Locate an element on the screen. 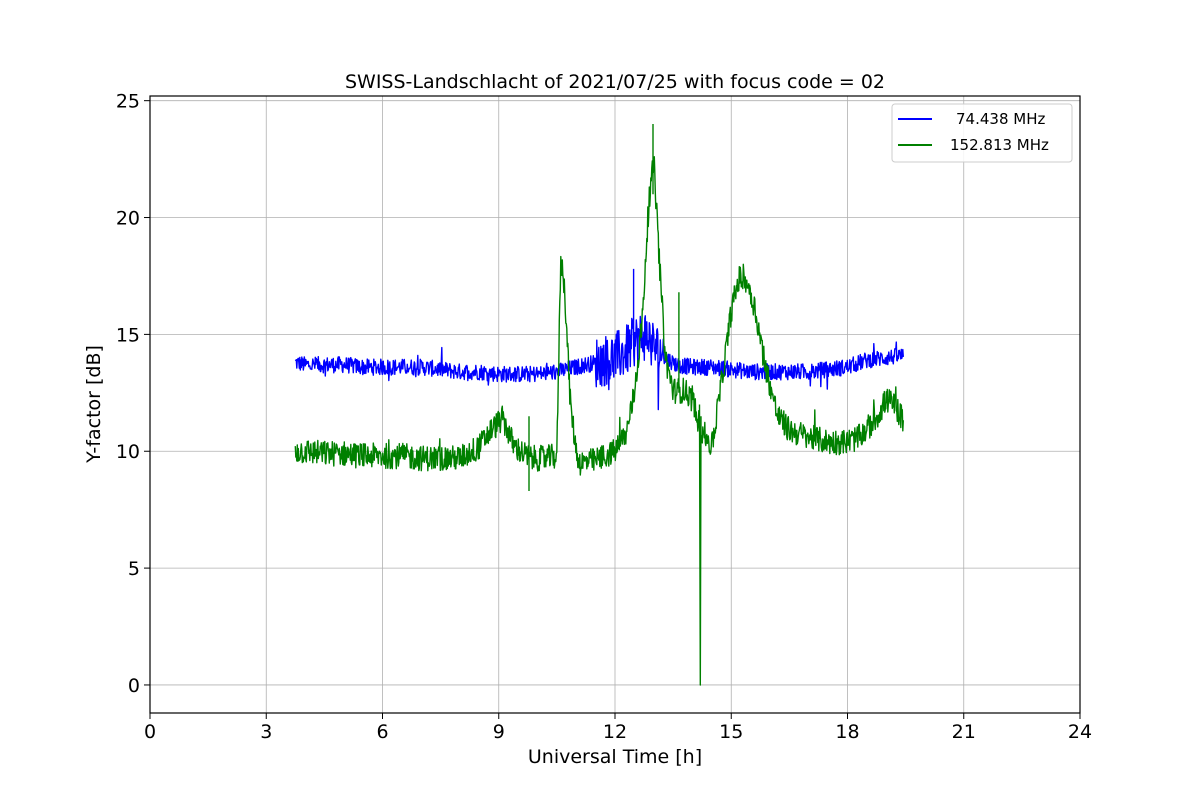 This screenshot has width=1200, height=804. y-tick-label: 15 is located at coordinates (128, 335).